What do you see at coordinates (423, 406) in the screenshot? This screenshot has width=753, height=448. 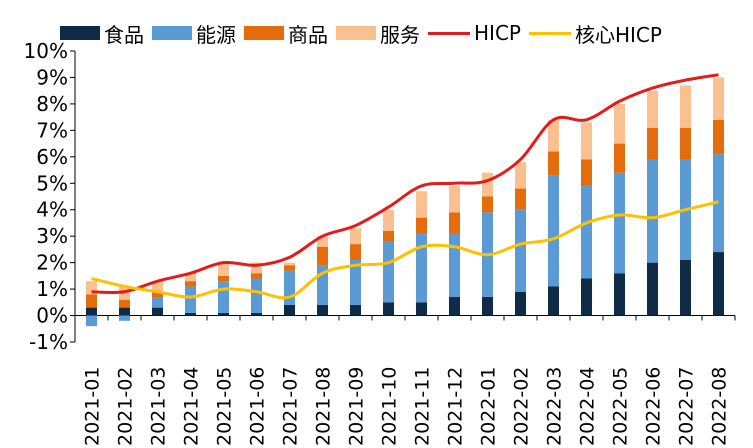 I see `x-tick-label: 2021-11` at bounding box center [423, 406].